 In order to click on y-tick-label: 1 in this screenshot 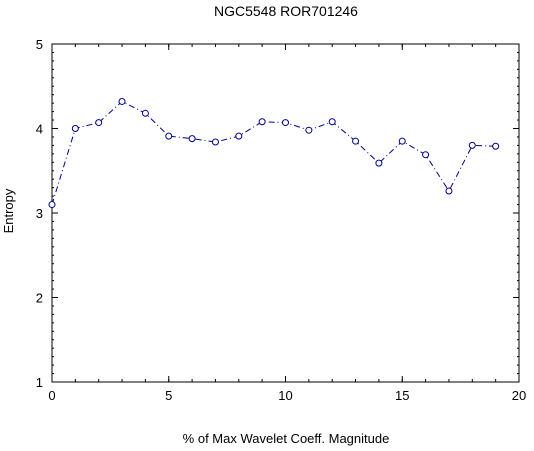, I will do `click(39, 382)`.